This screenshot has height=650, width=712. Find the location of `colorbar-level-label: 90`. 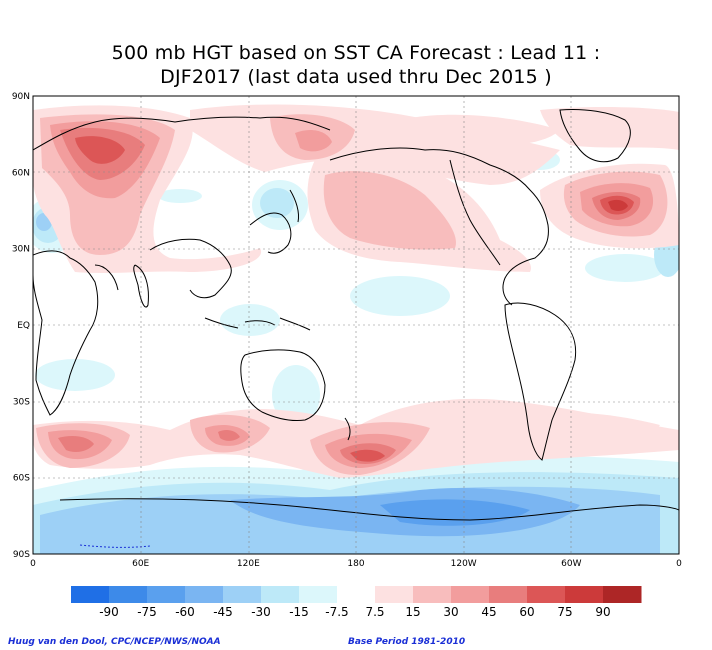

colorbar-level-label: 90 is located at coordinates (602, 612).